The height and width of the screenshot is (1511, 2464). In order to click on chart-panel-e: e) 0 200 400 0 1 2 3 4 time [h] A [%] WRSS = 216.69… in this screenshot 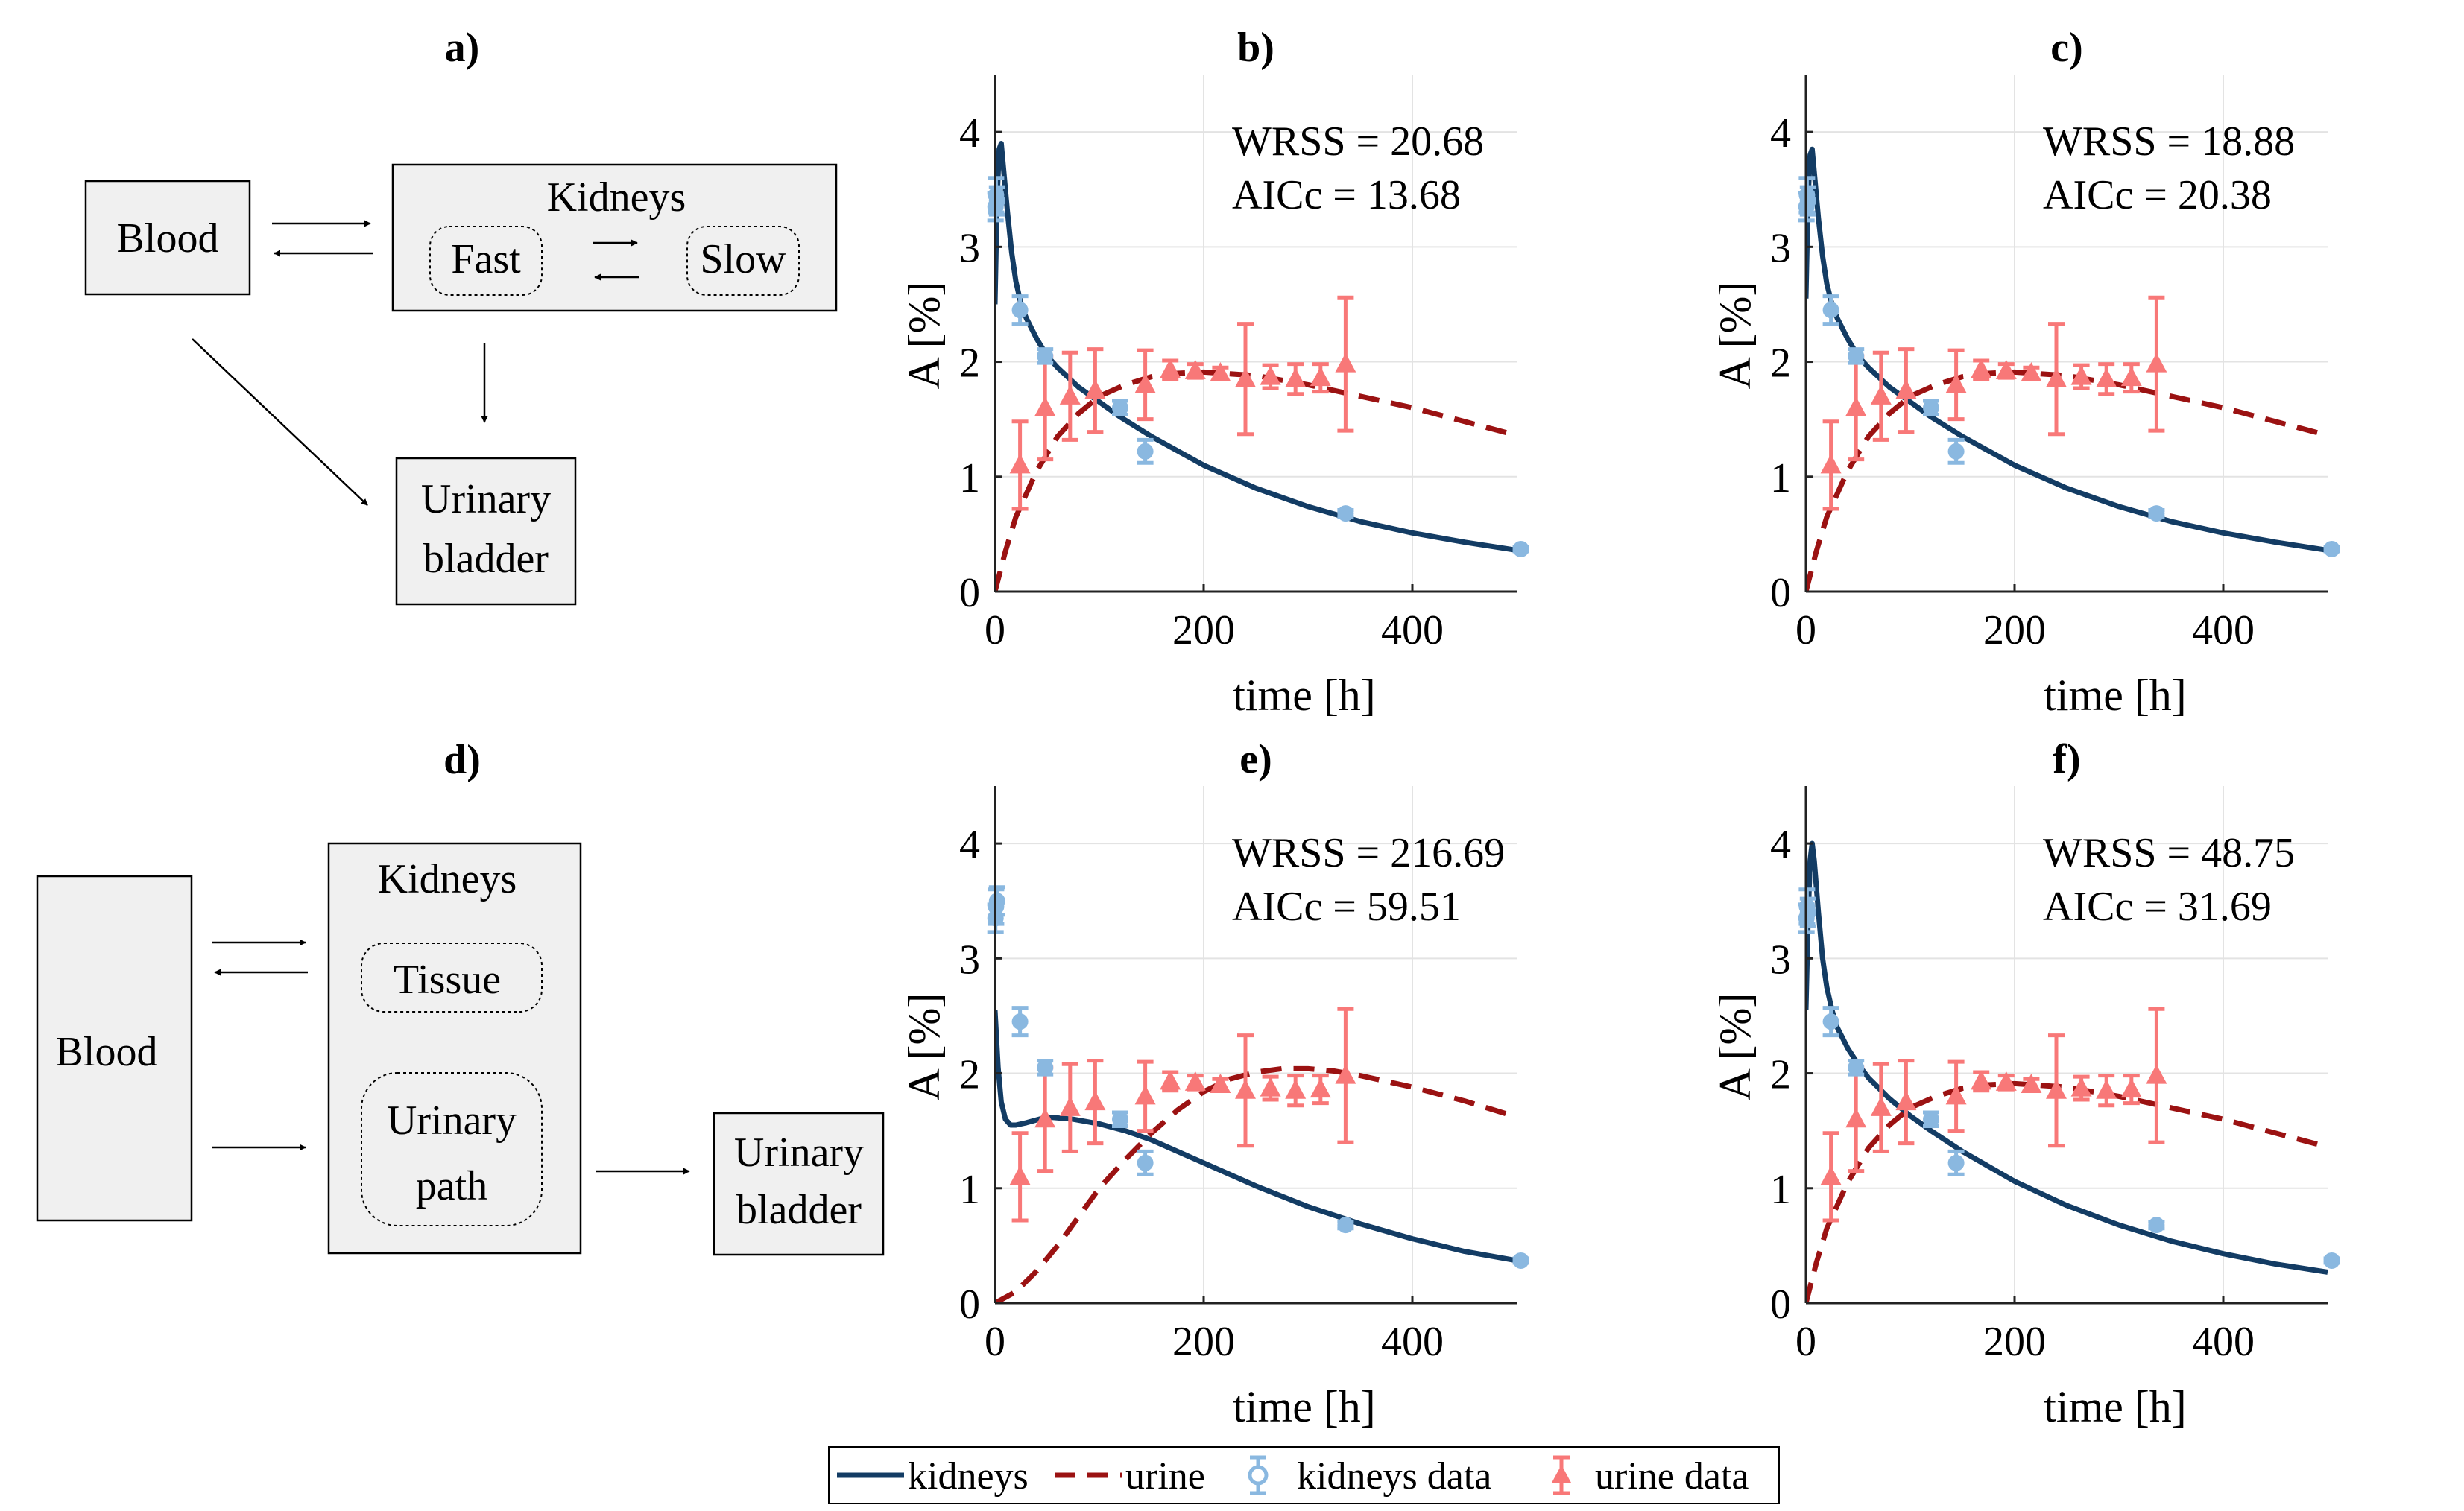, I will do `click(1214, 1083)`.